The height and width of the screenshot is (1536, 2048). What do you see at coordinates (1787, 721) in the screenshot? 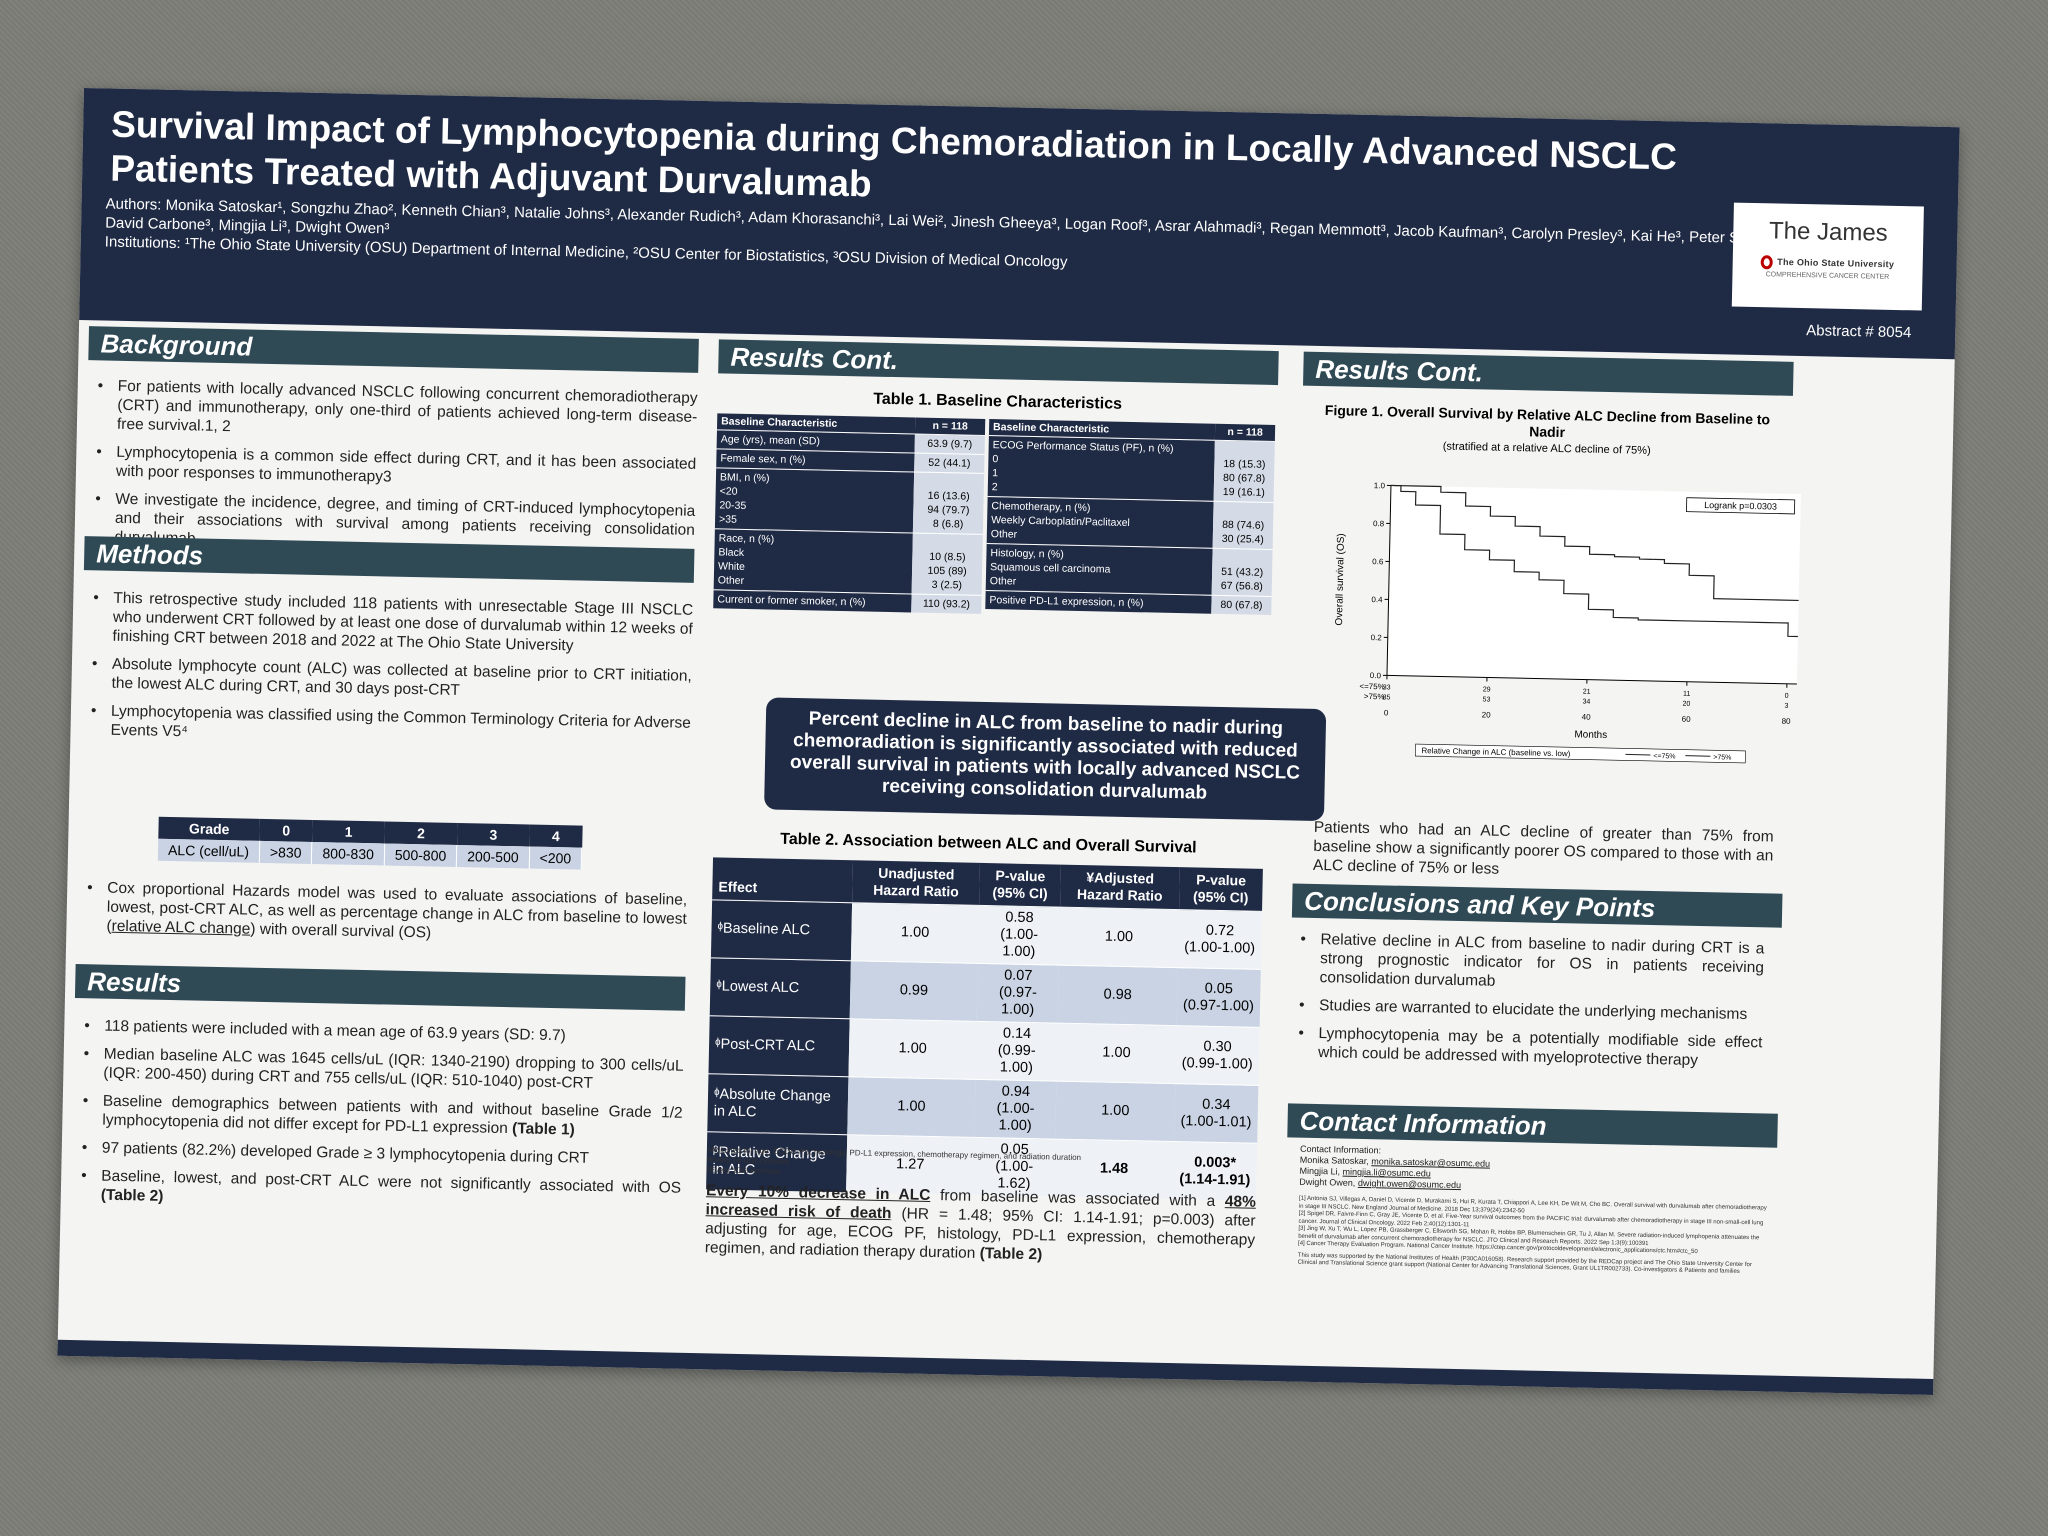
I see `x-tick-label: 80` at bounding box center [1787, 721].